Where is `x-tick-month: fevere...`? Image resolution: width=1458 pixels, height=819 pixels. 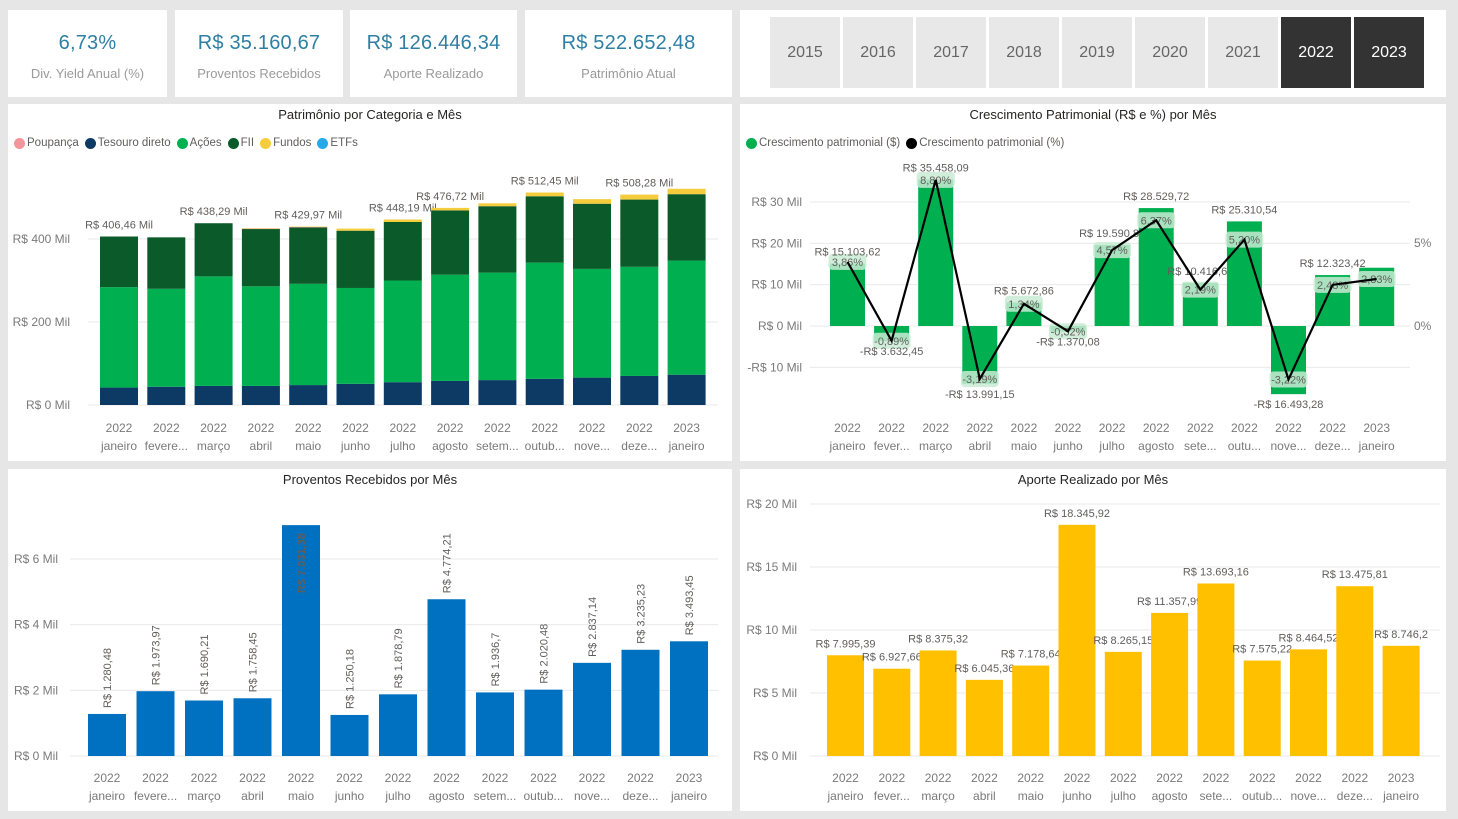
x-tick-month: fevere... is located at coordinates (155, 796).